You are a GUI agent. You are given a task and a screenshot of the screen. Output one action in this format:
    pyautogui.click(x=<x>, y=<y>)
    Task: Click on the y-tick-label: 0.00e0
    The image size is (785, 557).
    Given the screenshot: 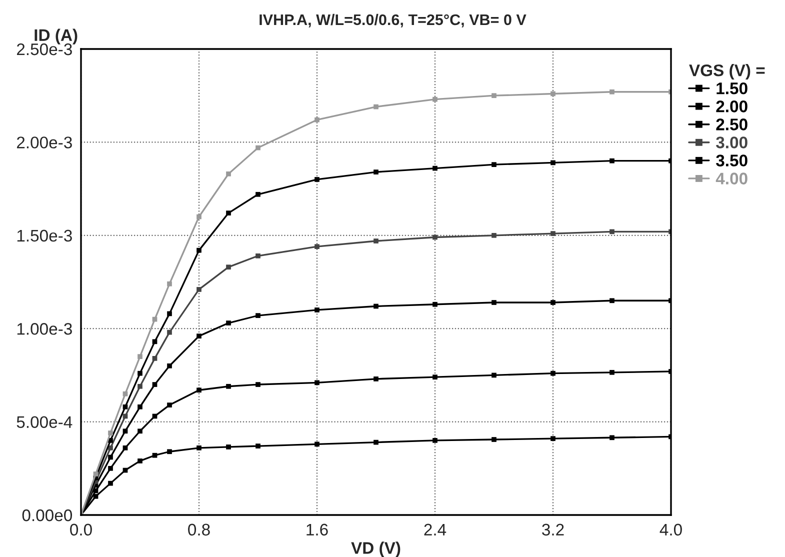 What is the action you would take?
    pyautogui.click(x=47, y=515)
    